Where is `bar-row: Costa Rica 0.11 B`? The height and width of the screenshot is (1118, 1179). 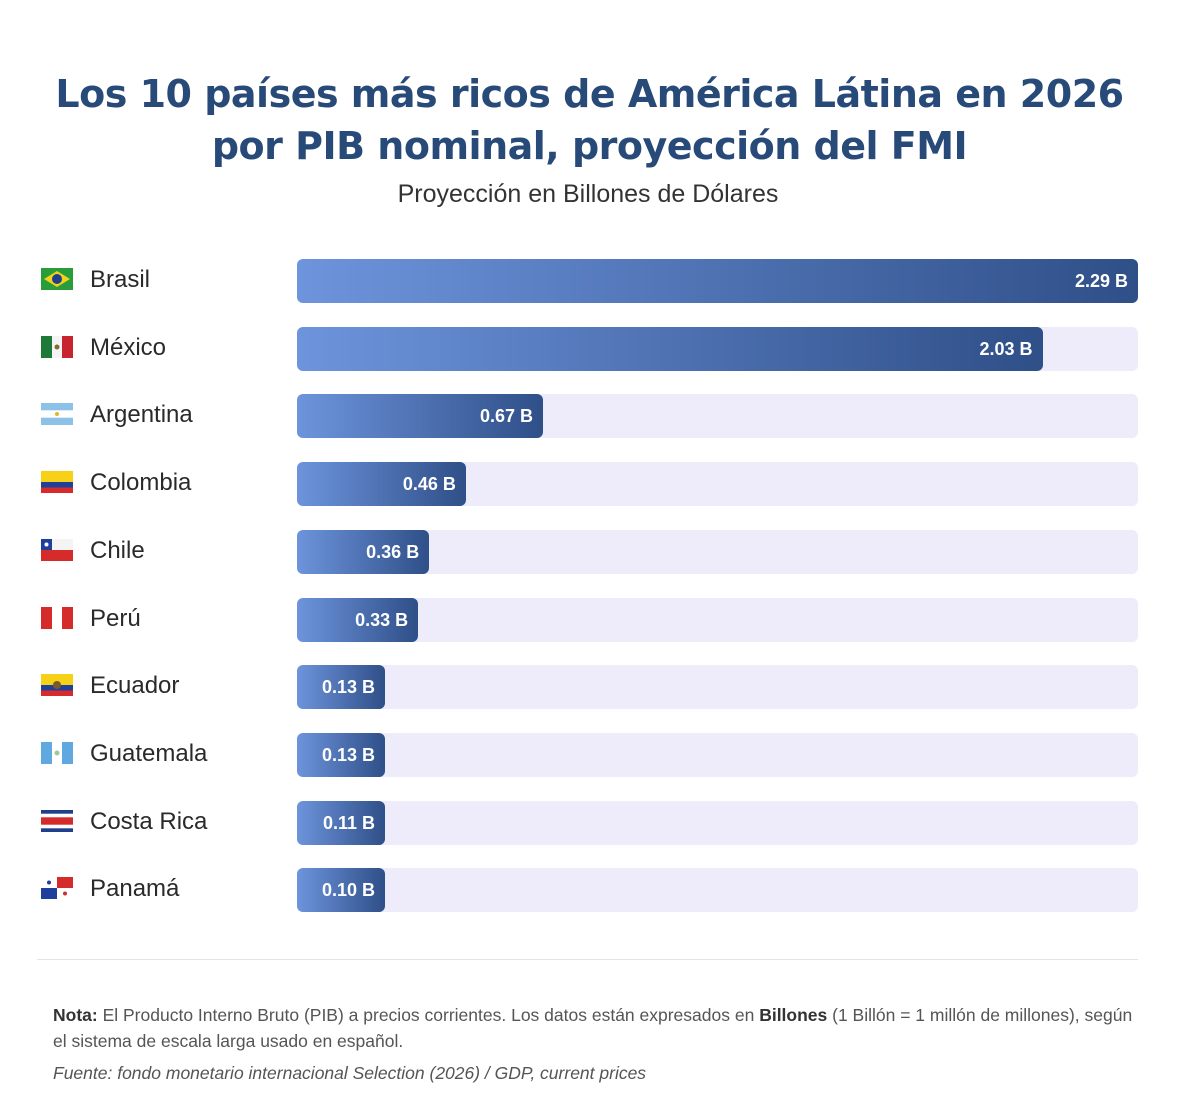
bar-row: Costa Rica 0.11 B is located at coordinates (589, 823).